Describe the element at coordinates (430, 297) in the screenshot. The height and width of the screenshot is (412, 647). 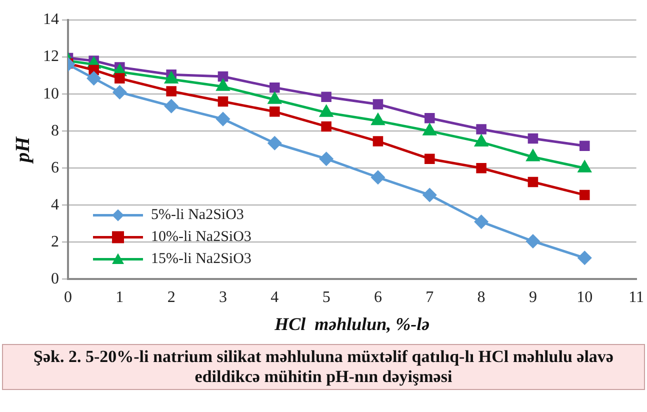
I see `x-tick-label: 7` at that location.